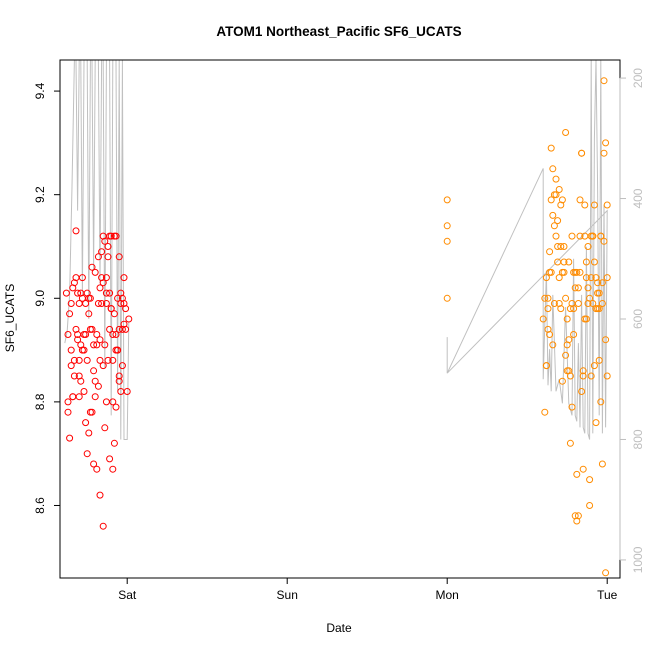 The image size is (650, 650). I want to click on y-axis-label: SF6_UCATS, so click(10, 318).